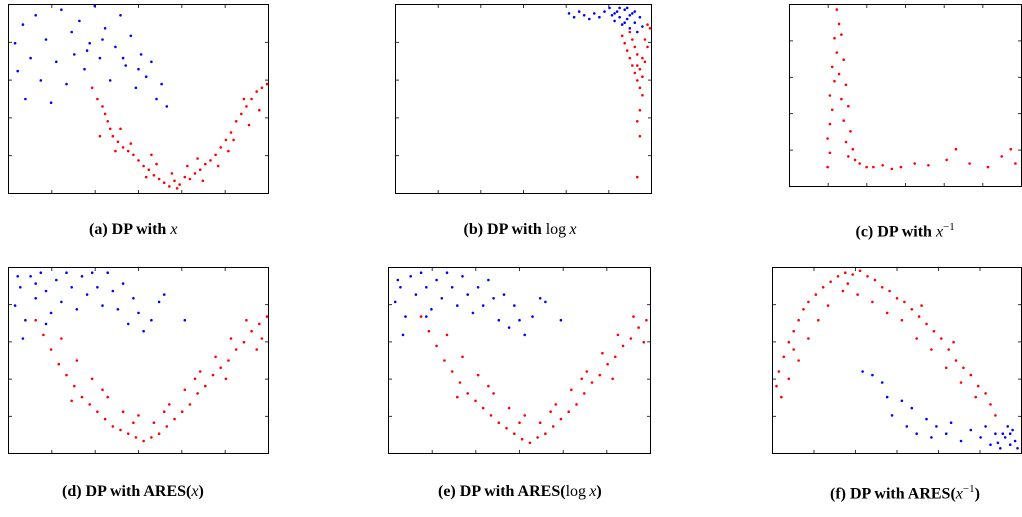  Describe the element at coordinates (520, 491) in the screenshot. I see `subfigure-caption: (e) DP with ARES(log x)` at that location.